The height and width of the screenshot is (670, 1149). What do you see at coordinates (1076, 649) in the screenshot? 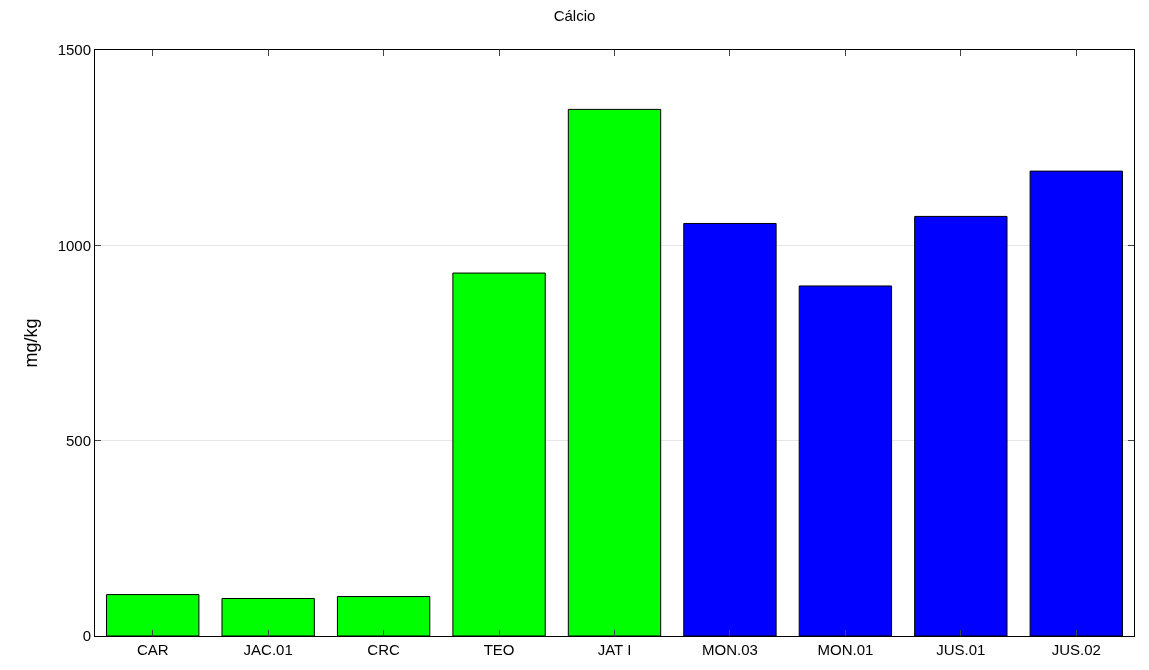
I see `x-tick-label: JUS.02` at bounding box center [1076, 649].